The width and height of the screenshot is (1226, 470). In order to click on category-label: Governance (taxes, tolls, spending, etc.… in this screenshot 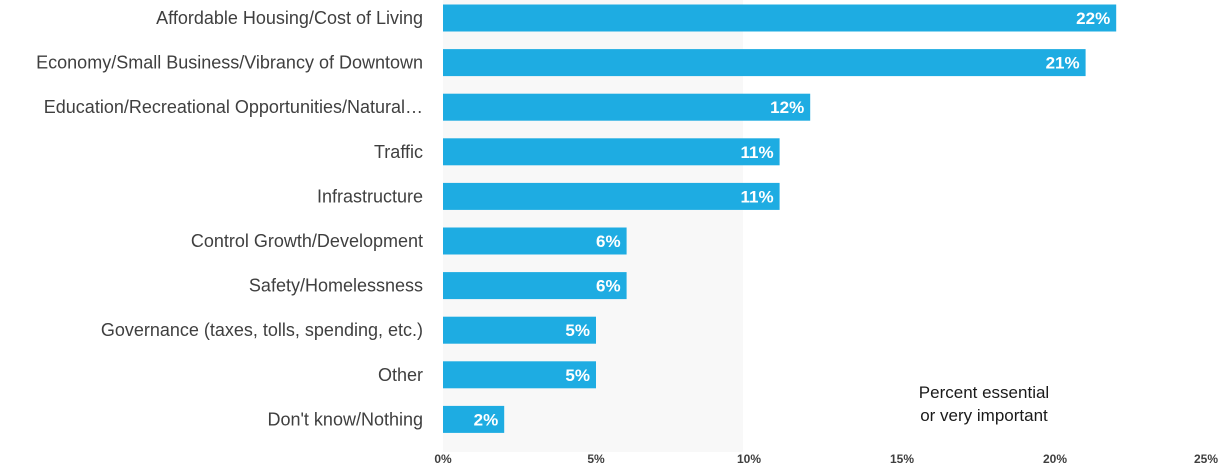, I will do `click(262, 330)`.